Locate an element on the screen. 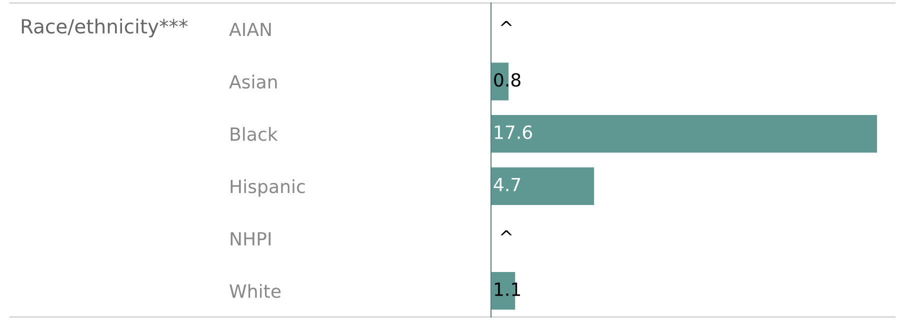  y-tick-label: Black is located at coordinates (254, 133).